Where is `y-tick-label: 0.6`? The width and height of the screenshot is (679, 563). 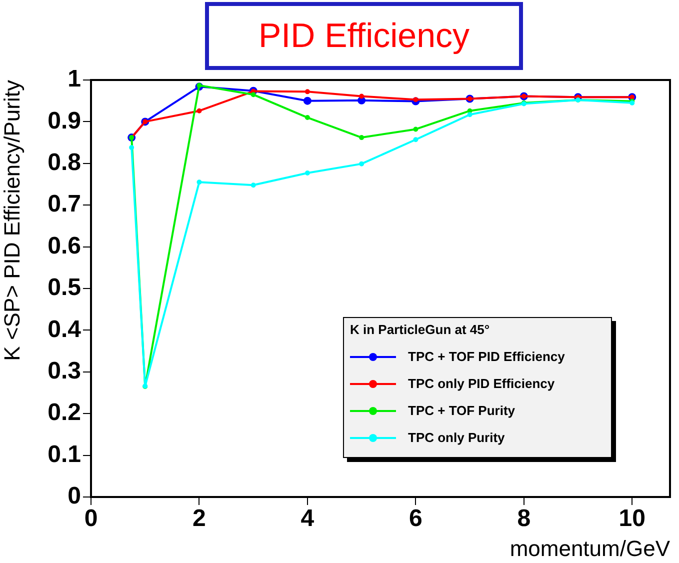
y-tick-label: 0.6 is located at coordinates (64, 246).